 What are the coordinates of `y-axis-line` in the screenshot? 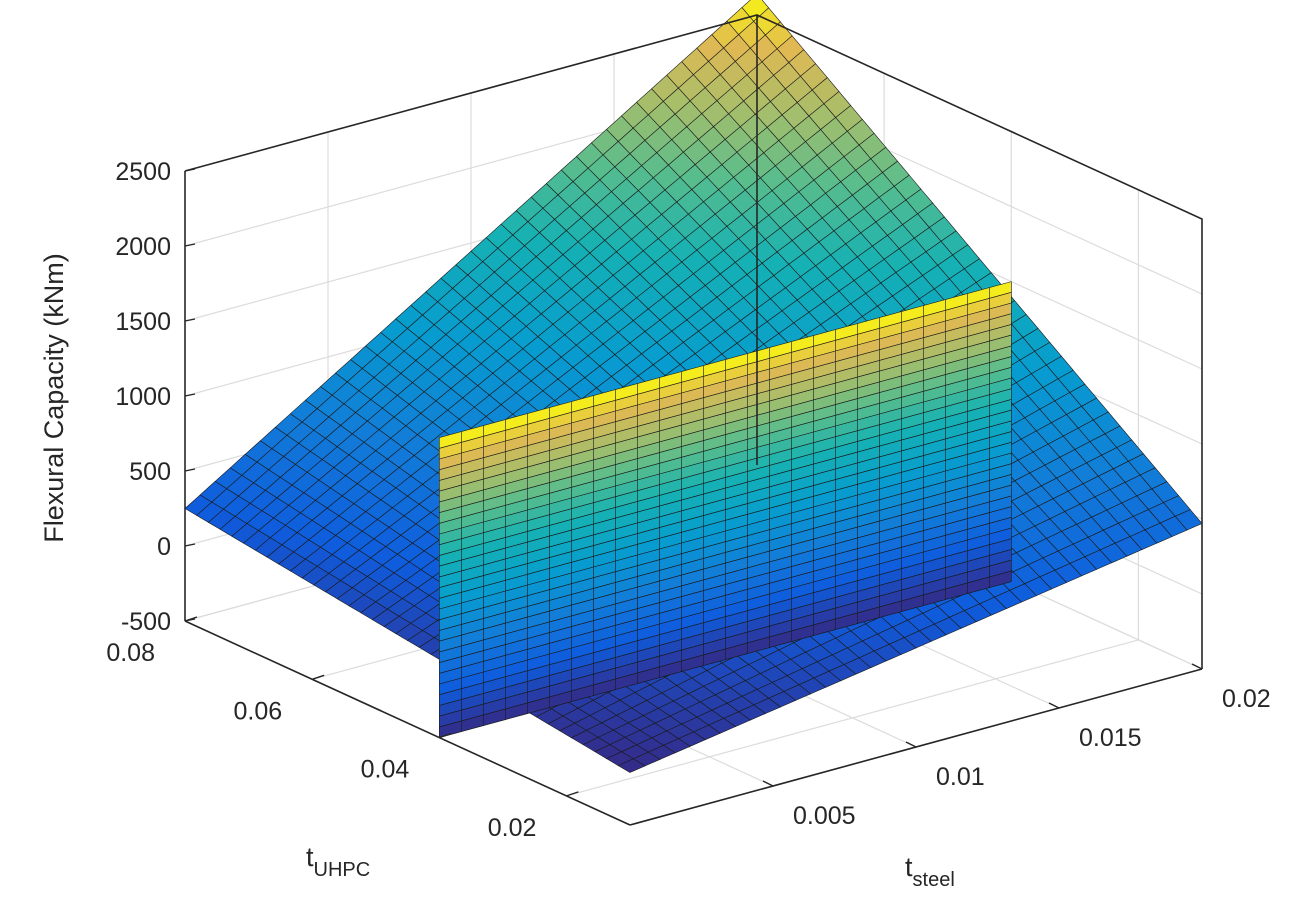 It's located at (407, 723).